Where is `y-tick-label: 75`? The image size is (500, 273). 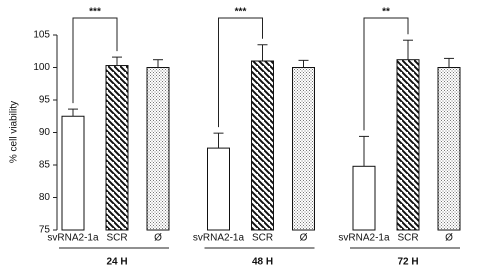
y-tick-label: 75 is located at coordinates (45, 230).